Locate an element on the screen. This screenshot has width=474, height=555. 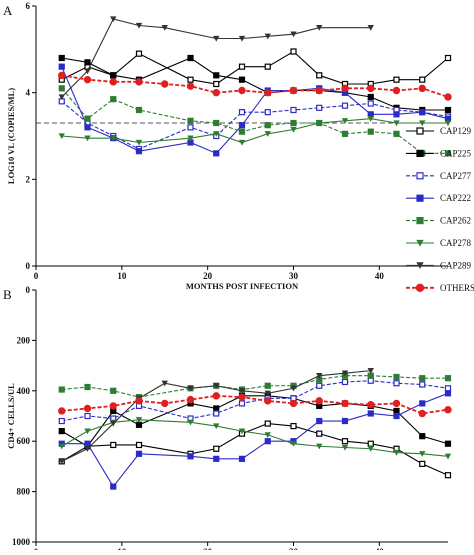
series-line-cap129 is located at coordinates (255, 67).